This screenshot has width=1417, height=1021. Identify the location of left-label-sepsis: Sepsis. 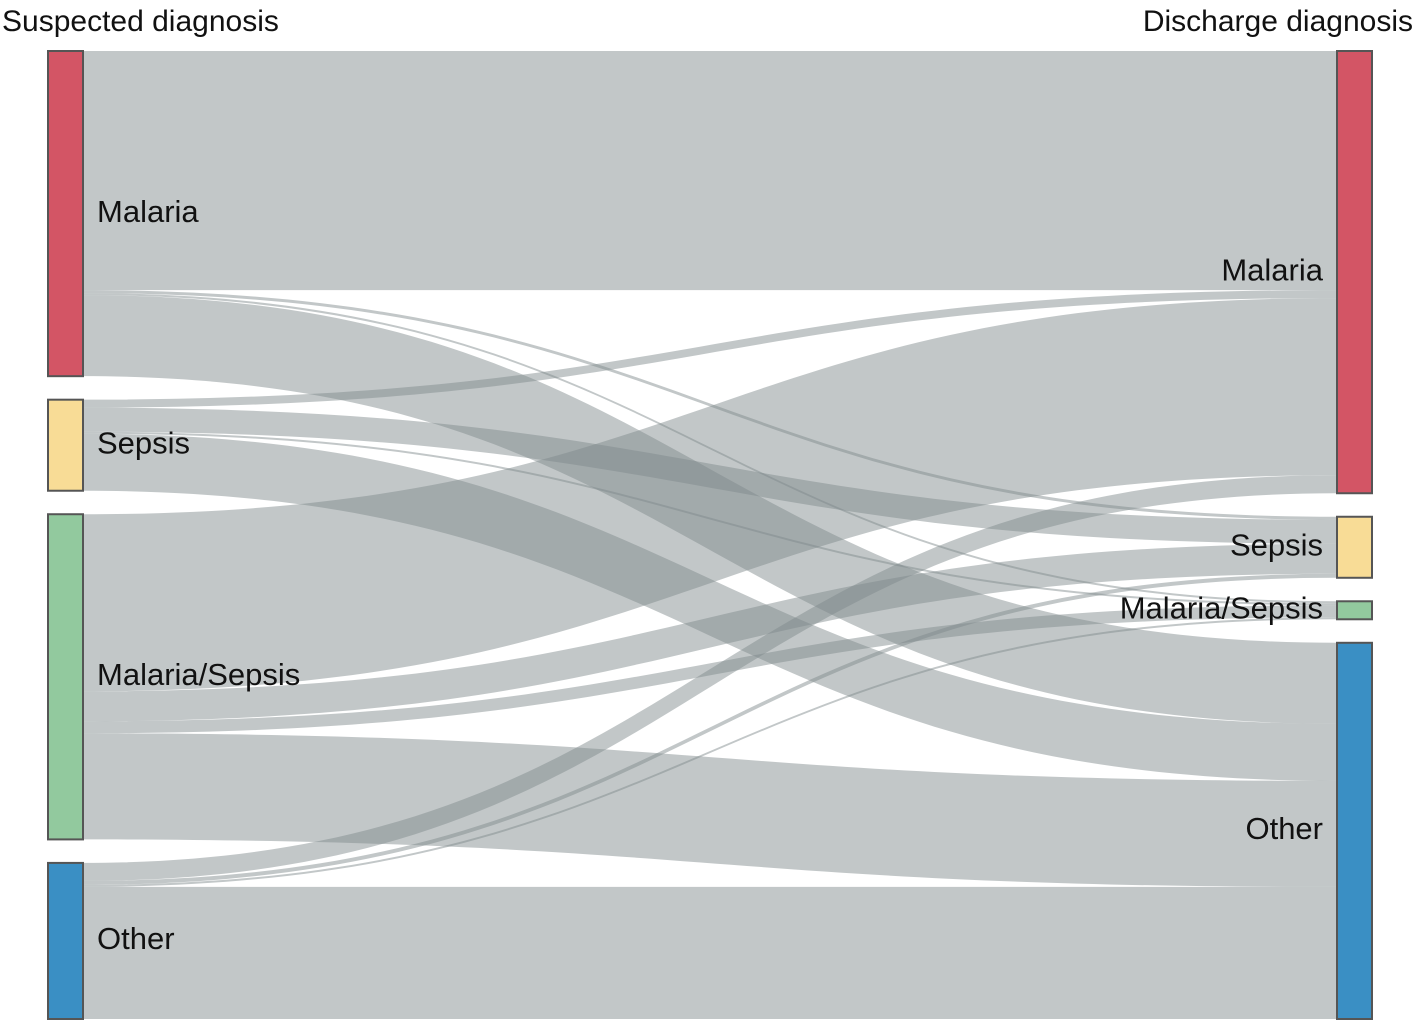
(143, 442).